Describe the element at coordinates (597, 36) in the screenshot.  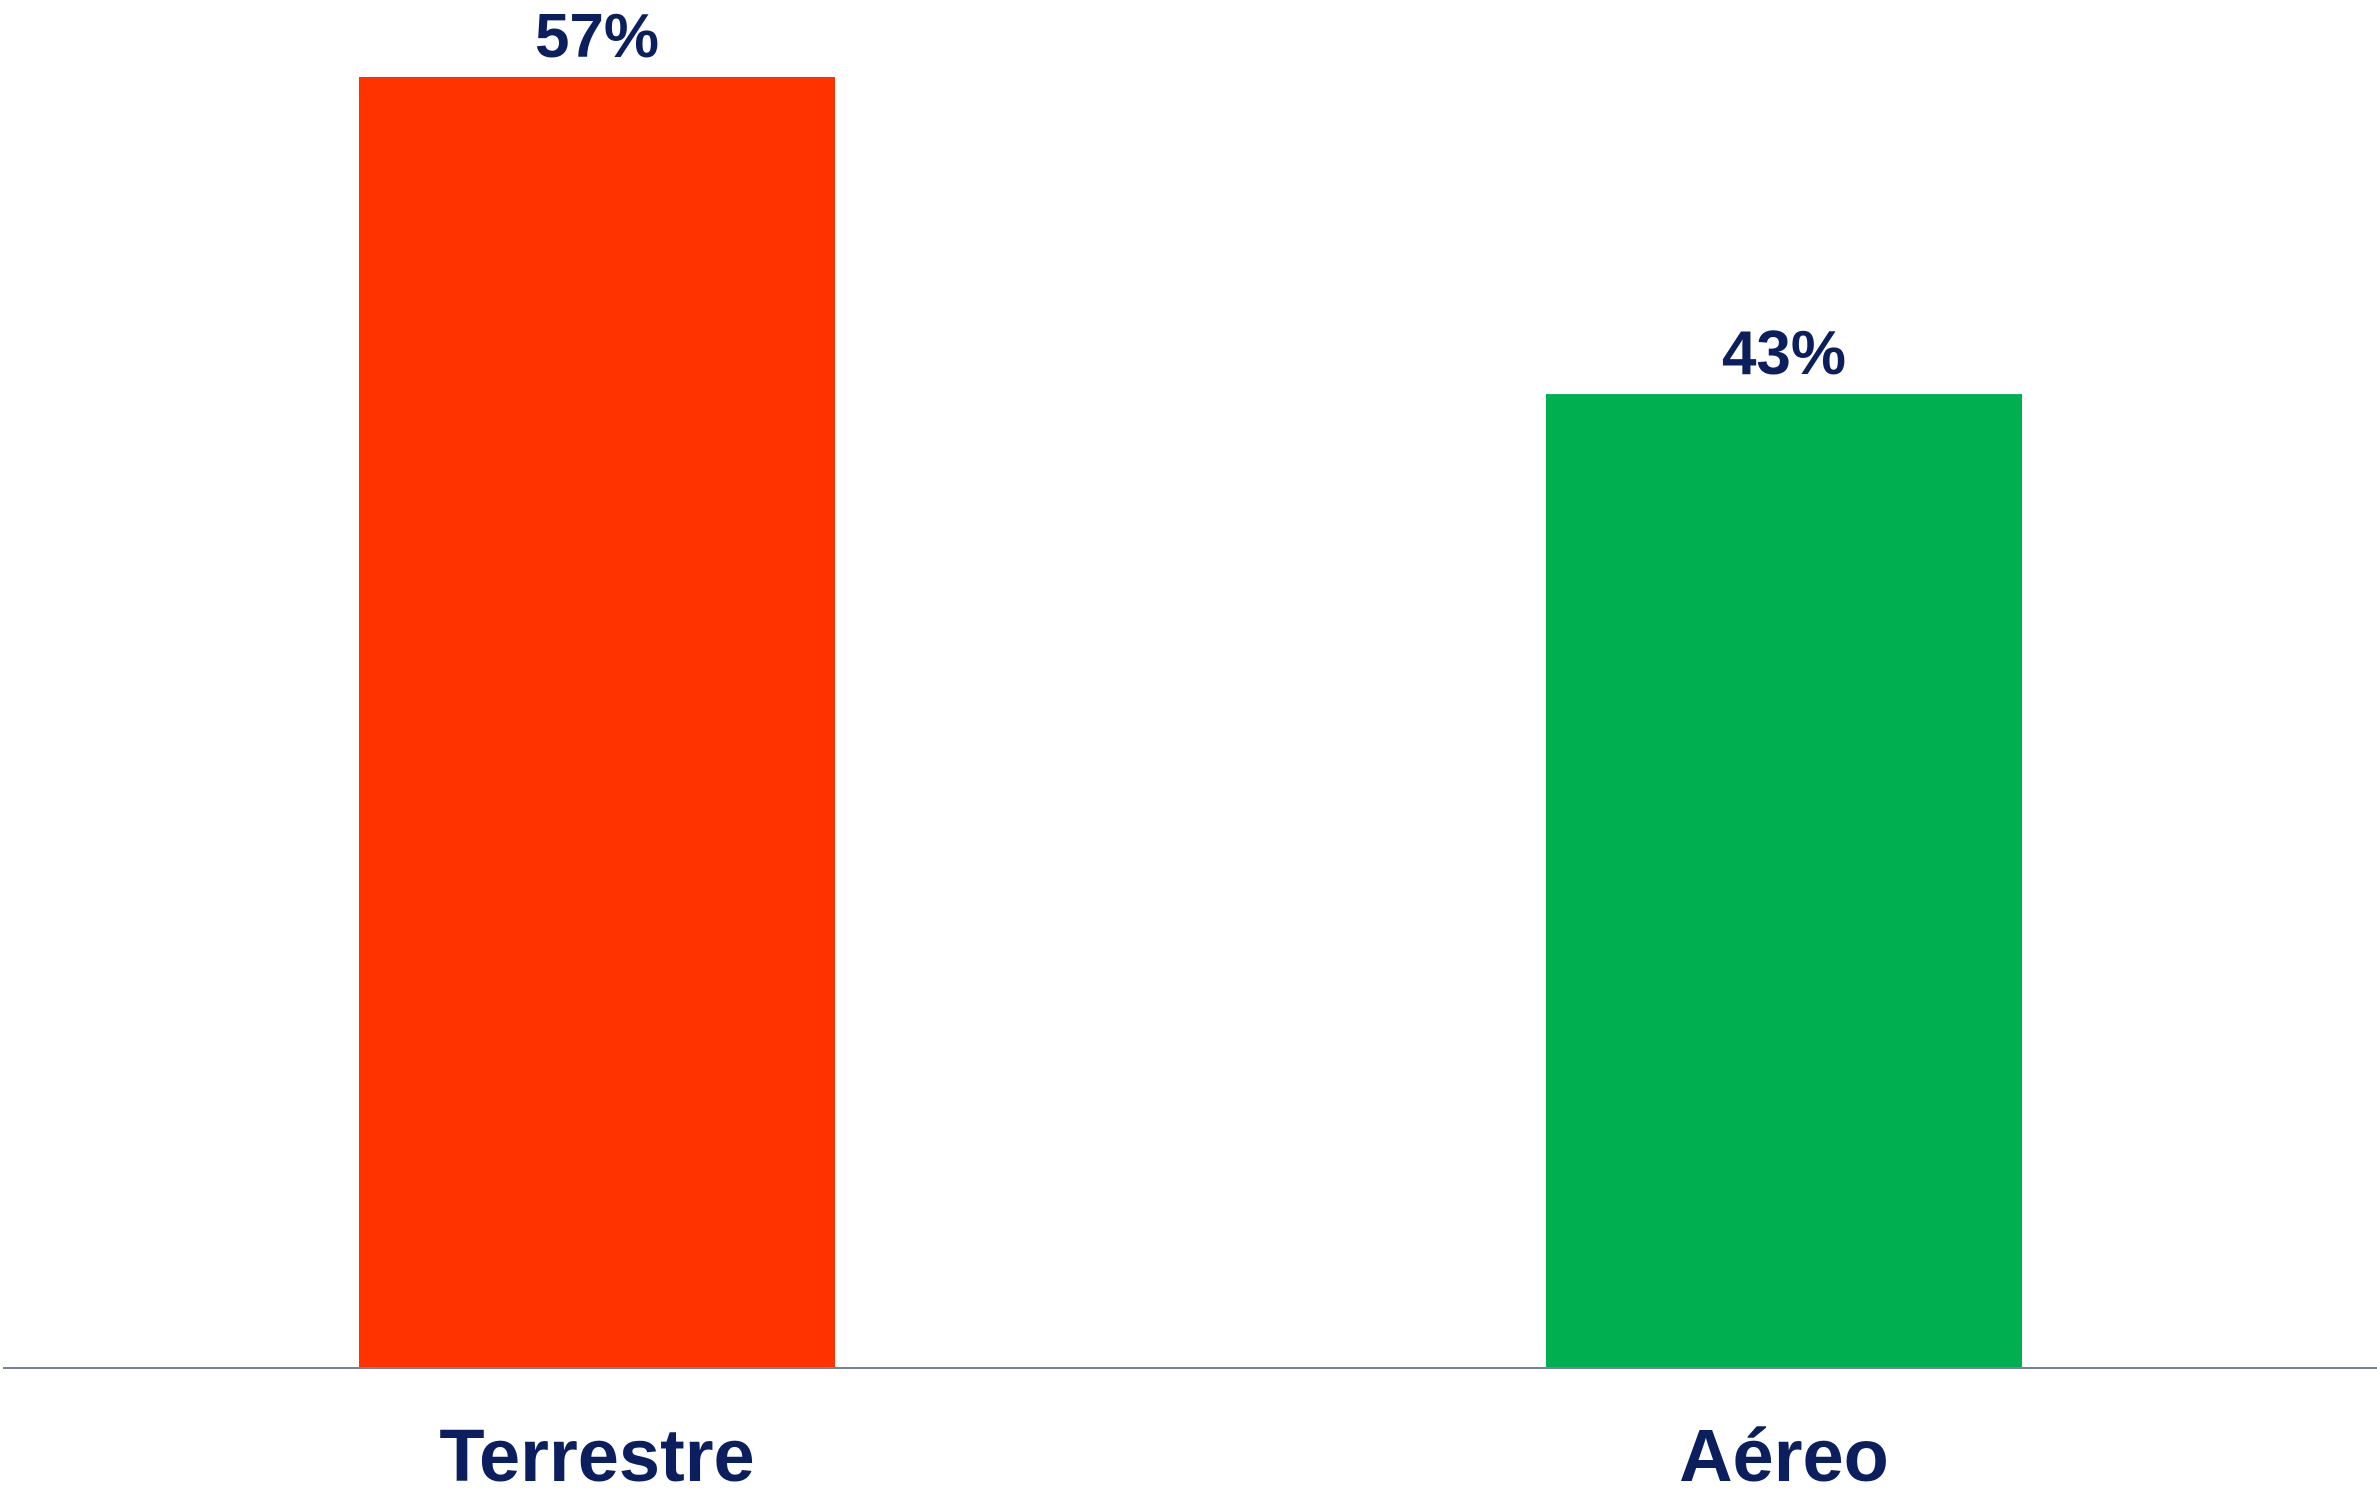
I see `data-label-0: 57%` at that location.